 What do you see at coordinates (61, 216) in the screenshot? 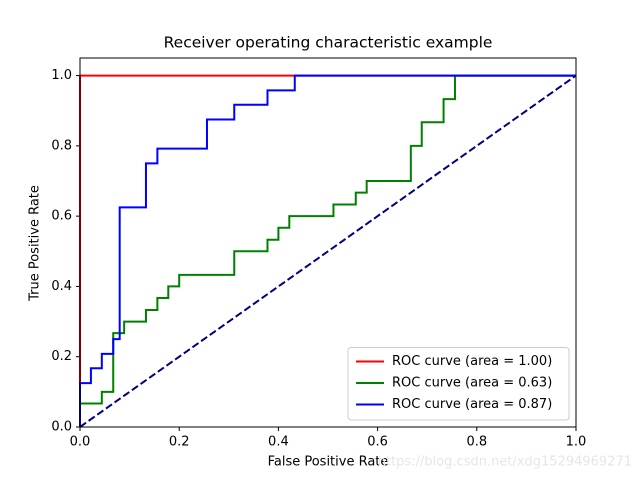
I see `y-tick-label: 0.6` at bounding box center [61, 216].